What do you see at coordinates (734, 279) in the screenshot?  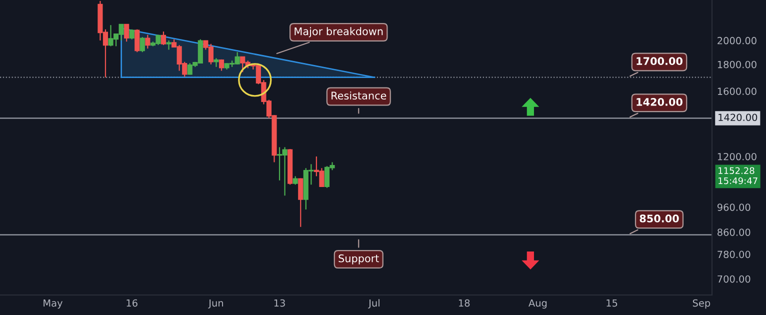 I see `y-tick-label: 700.00` at bounding box center [734, 279].